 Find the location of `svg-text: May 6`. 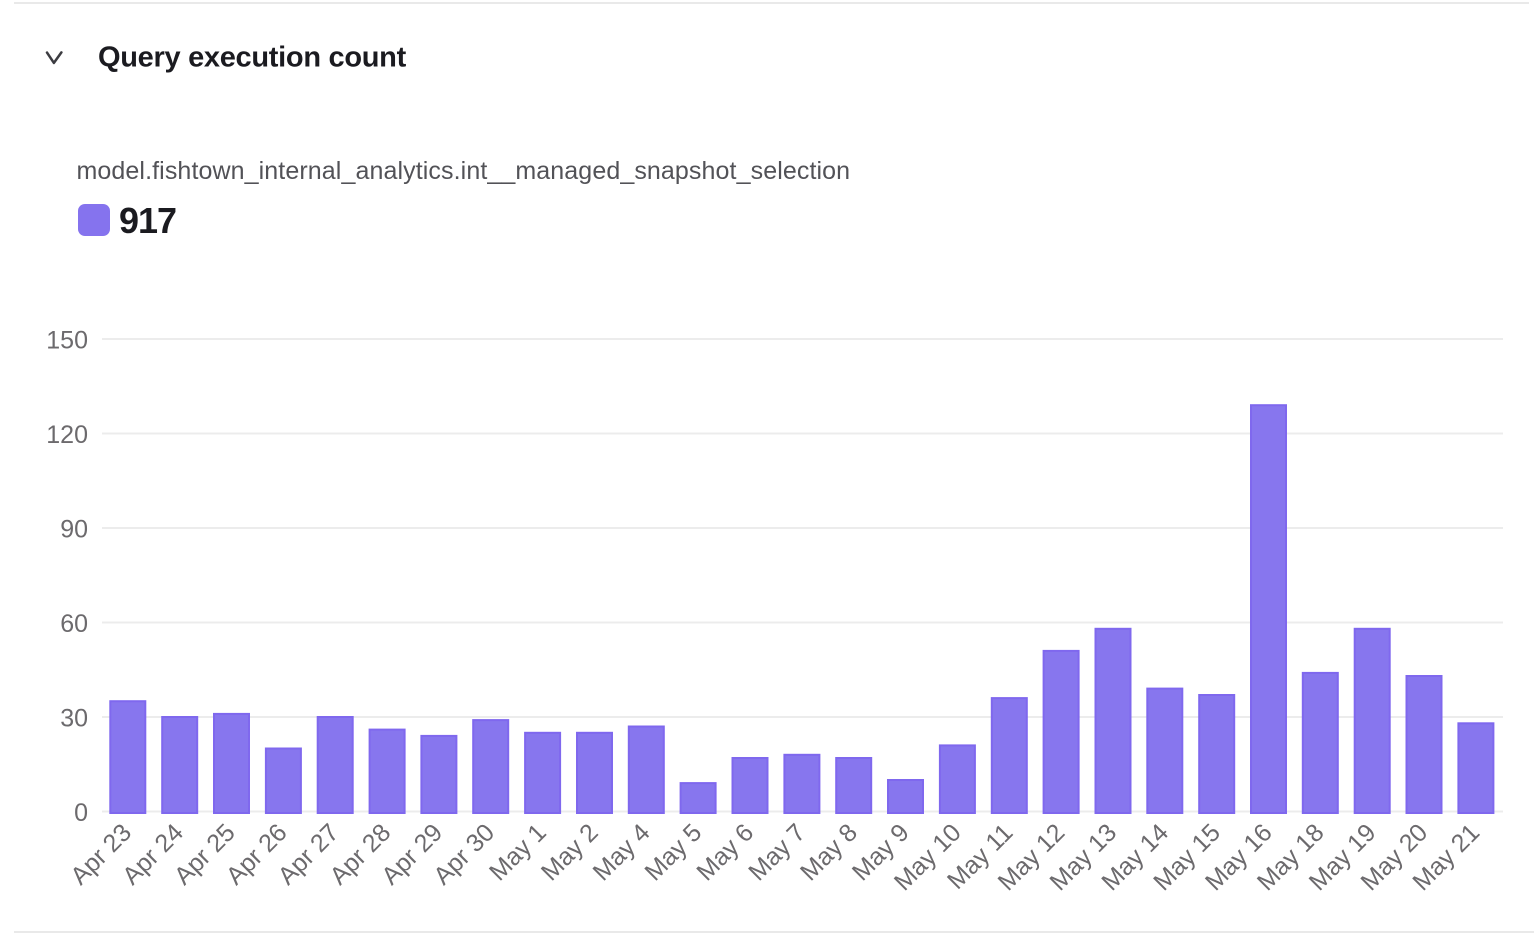

svg-text: May 6 is located at coordinates (725, 852).